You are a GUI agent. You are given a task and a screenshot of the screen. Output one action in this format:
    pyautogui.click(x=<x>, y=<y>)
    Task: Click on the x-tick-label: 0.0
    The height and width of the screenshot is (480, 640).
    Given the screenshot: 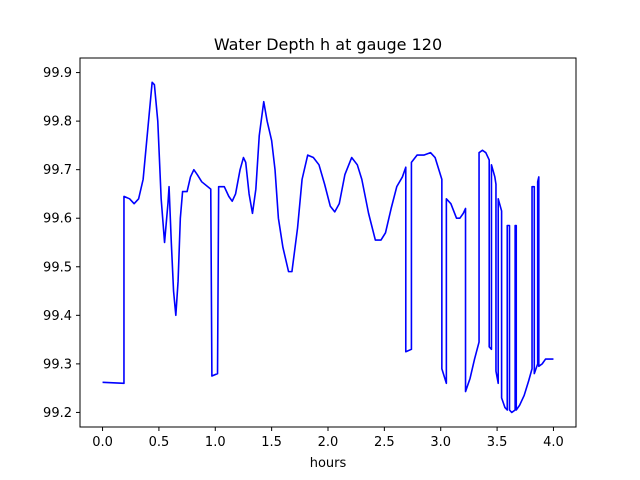 What is the action you would take?
    pyautogui.click(x=102, y=442)
    